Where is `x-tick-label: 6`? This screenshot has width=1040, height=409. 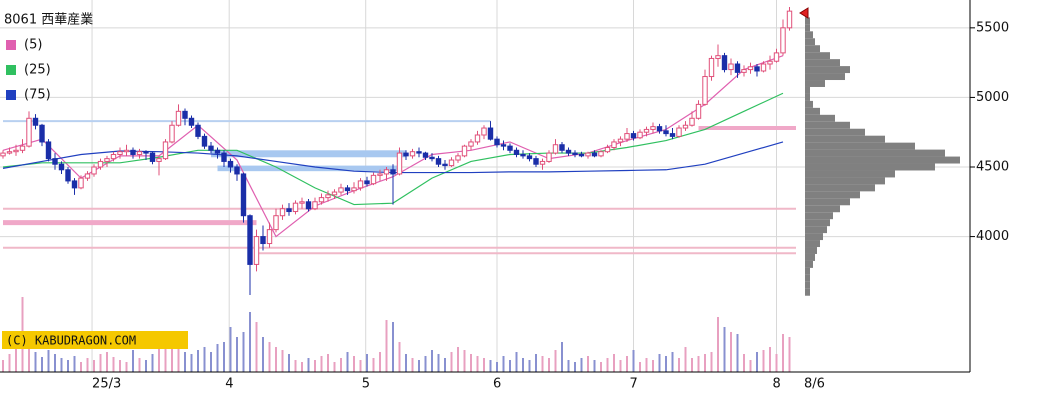 x-tick-label: 6 is located at coordinates (497, 384).